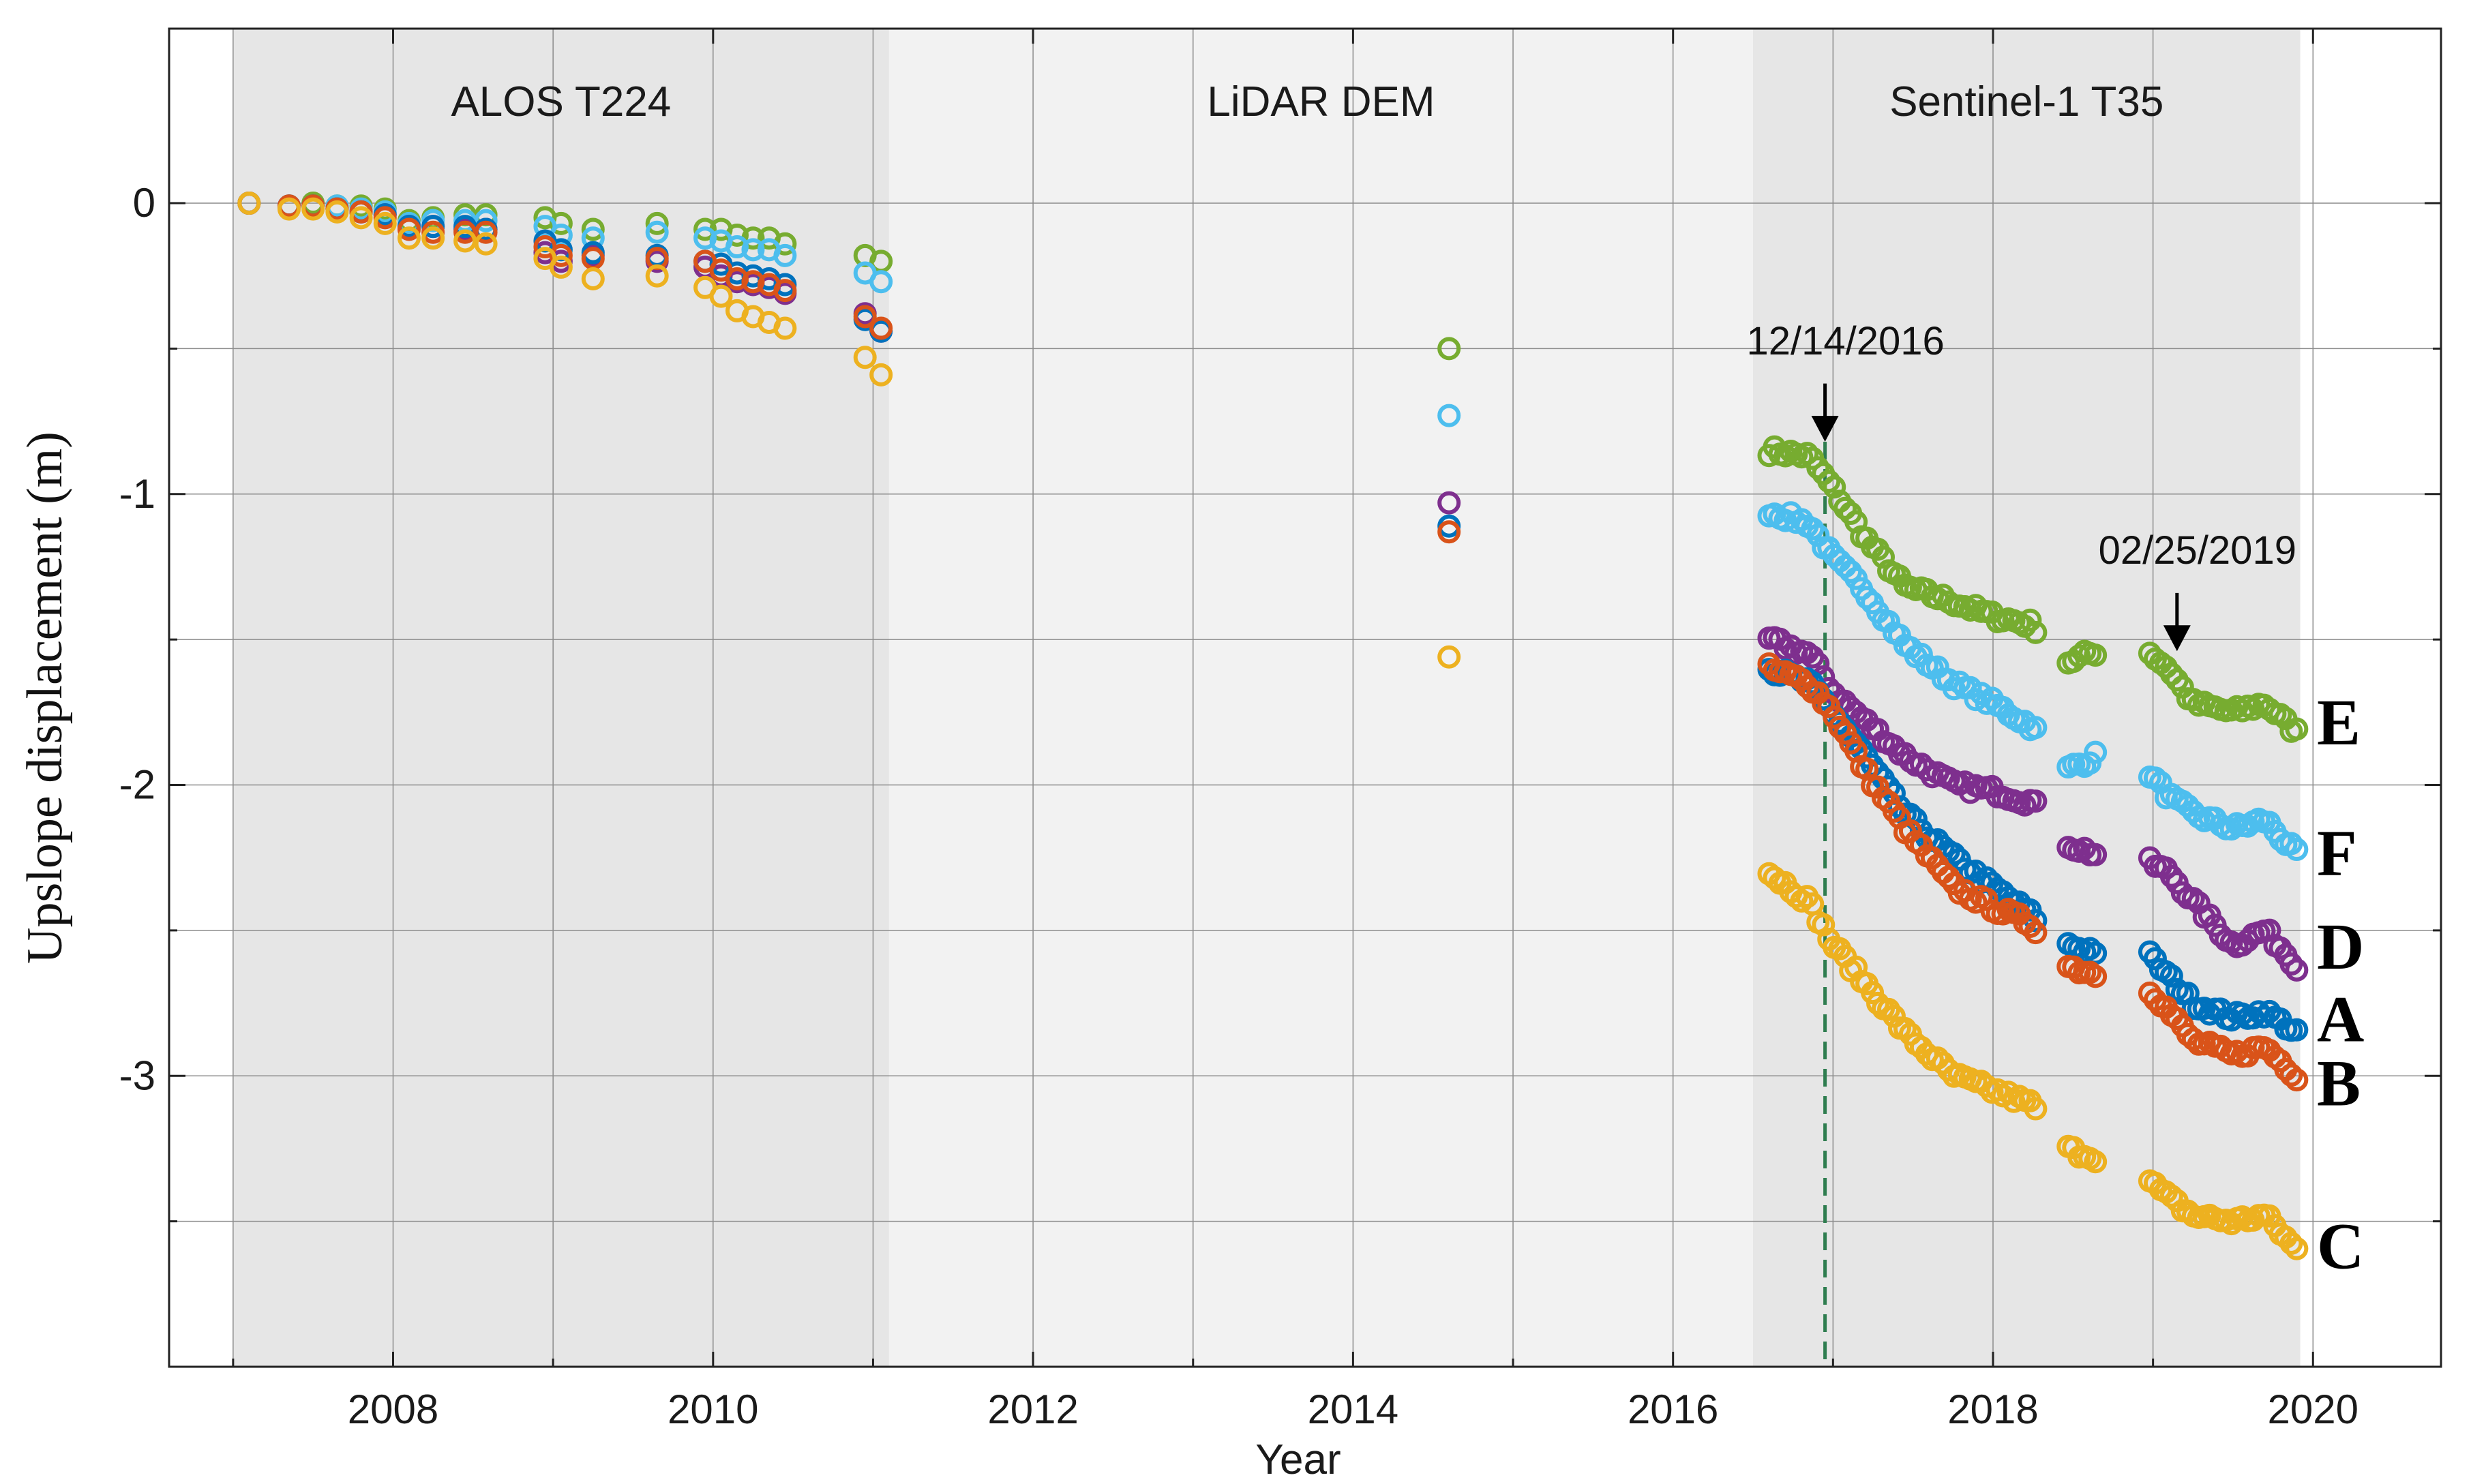  Describe the element at coordinates (144, 203) in the screenshot. I see `y-tick-label: 0` at that location.